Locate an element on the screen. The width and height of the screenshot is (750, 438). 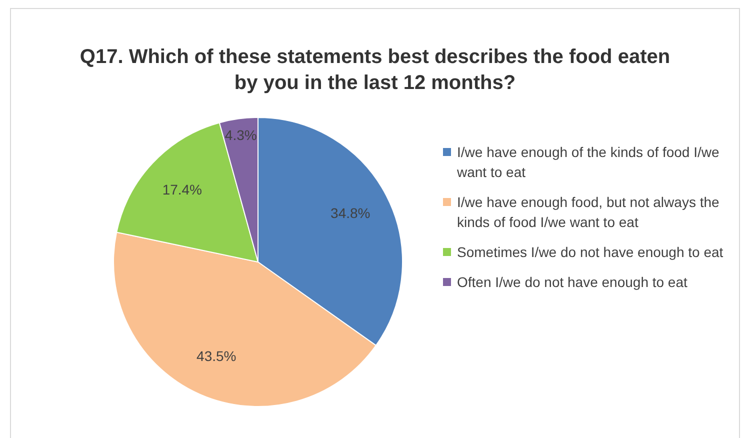
data-label: 17.4% is located at coordinates (182, 190).